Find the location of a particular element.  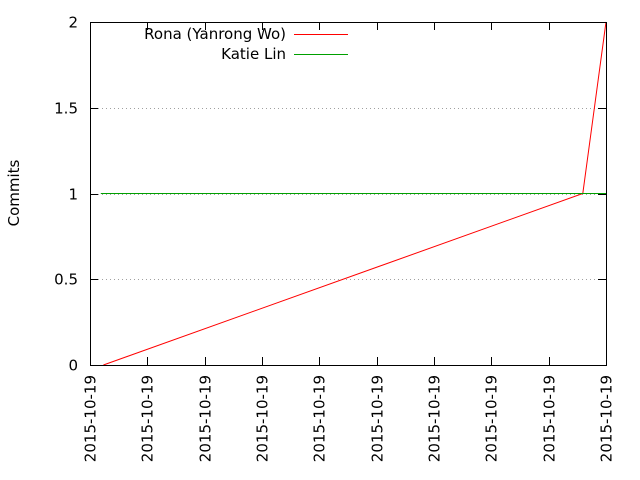

y-tick-label: 0 is located at coordinates (73, 366).